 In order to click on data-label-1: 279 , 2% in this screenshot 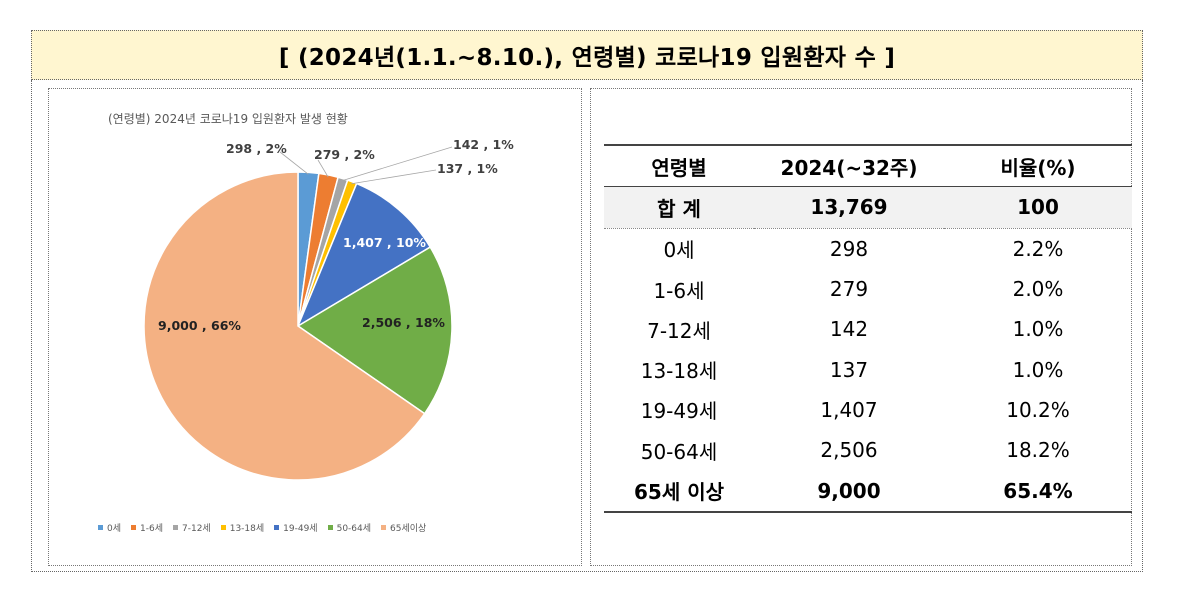, I will do `click(344, 154)`.